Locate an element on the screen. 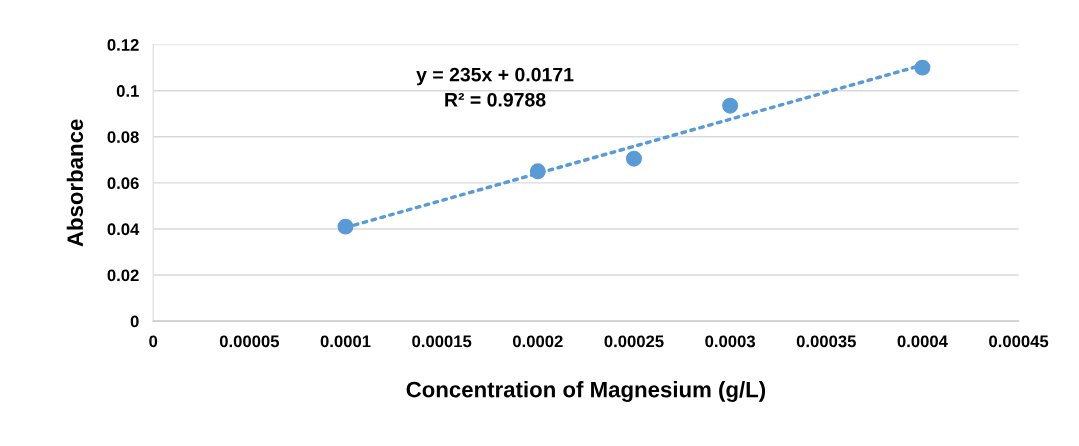 This screenshot has width=1079, height=446. x-tick-label: 0.00035 is located at coordinates (826, 341).